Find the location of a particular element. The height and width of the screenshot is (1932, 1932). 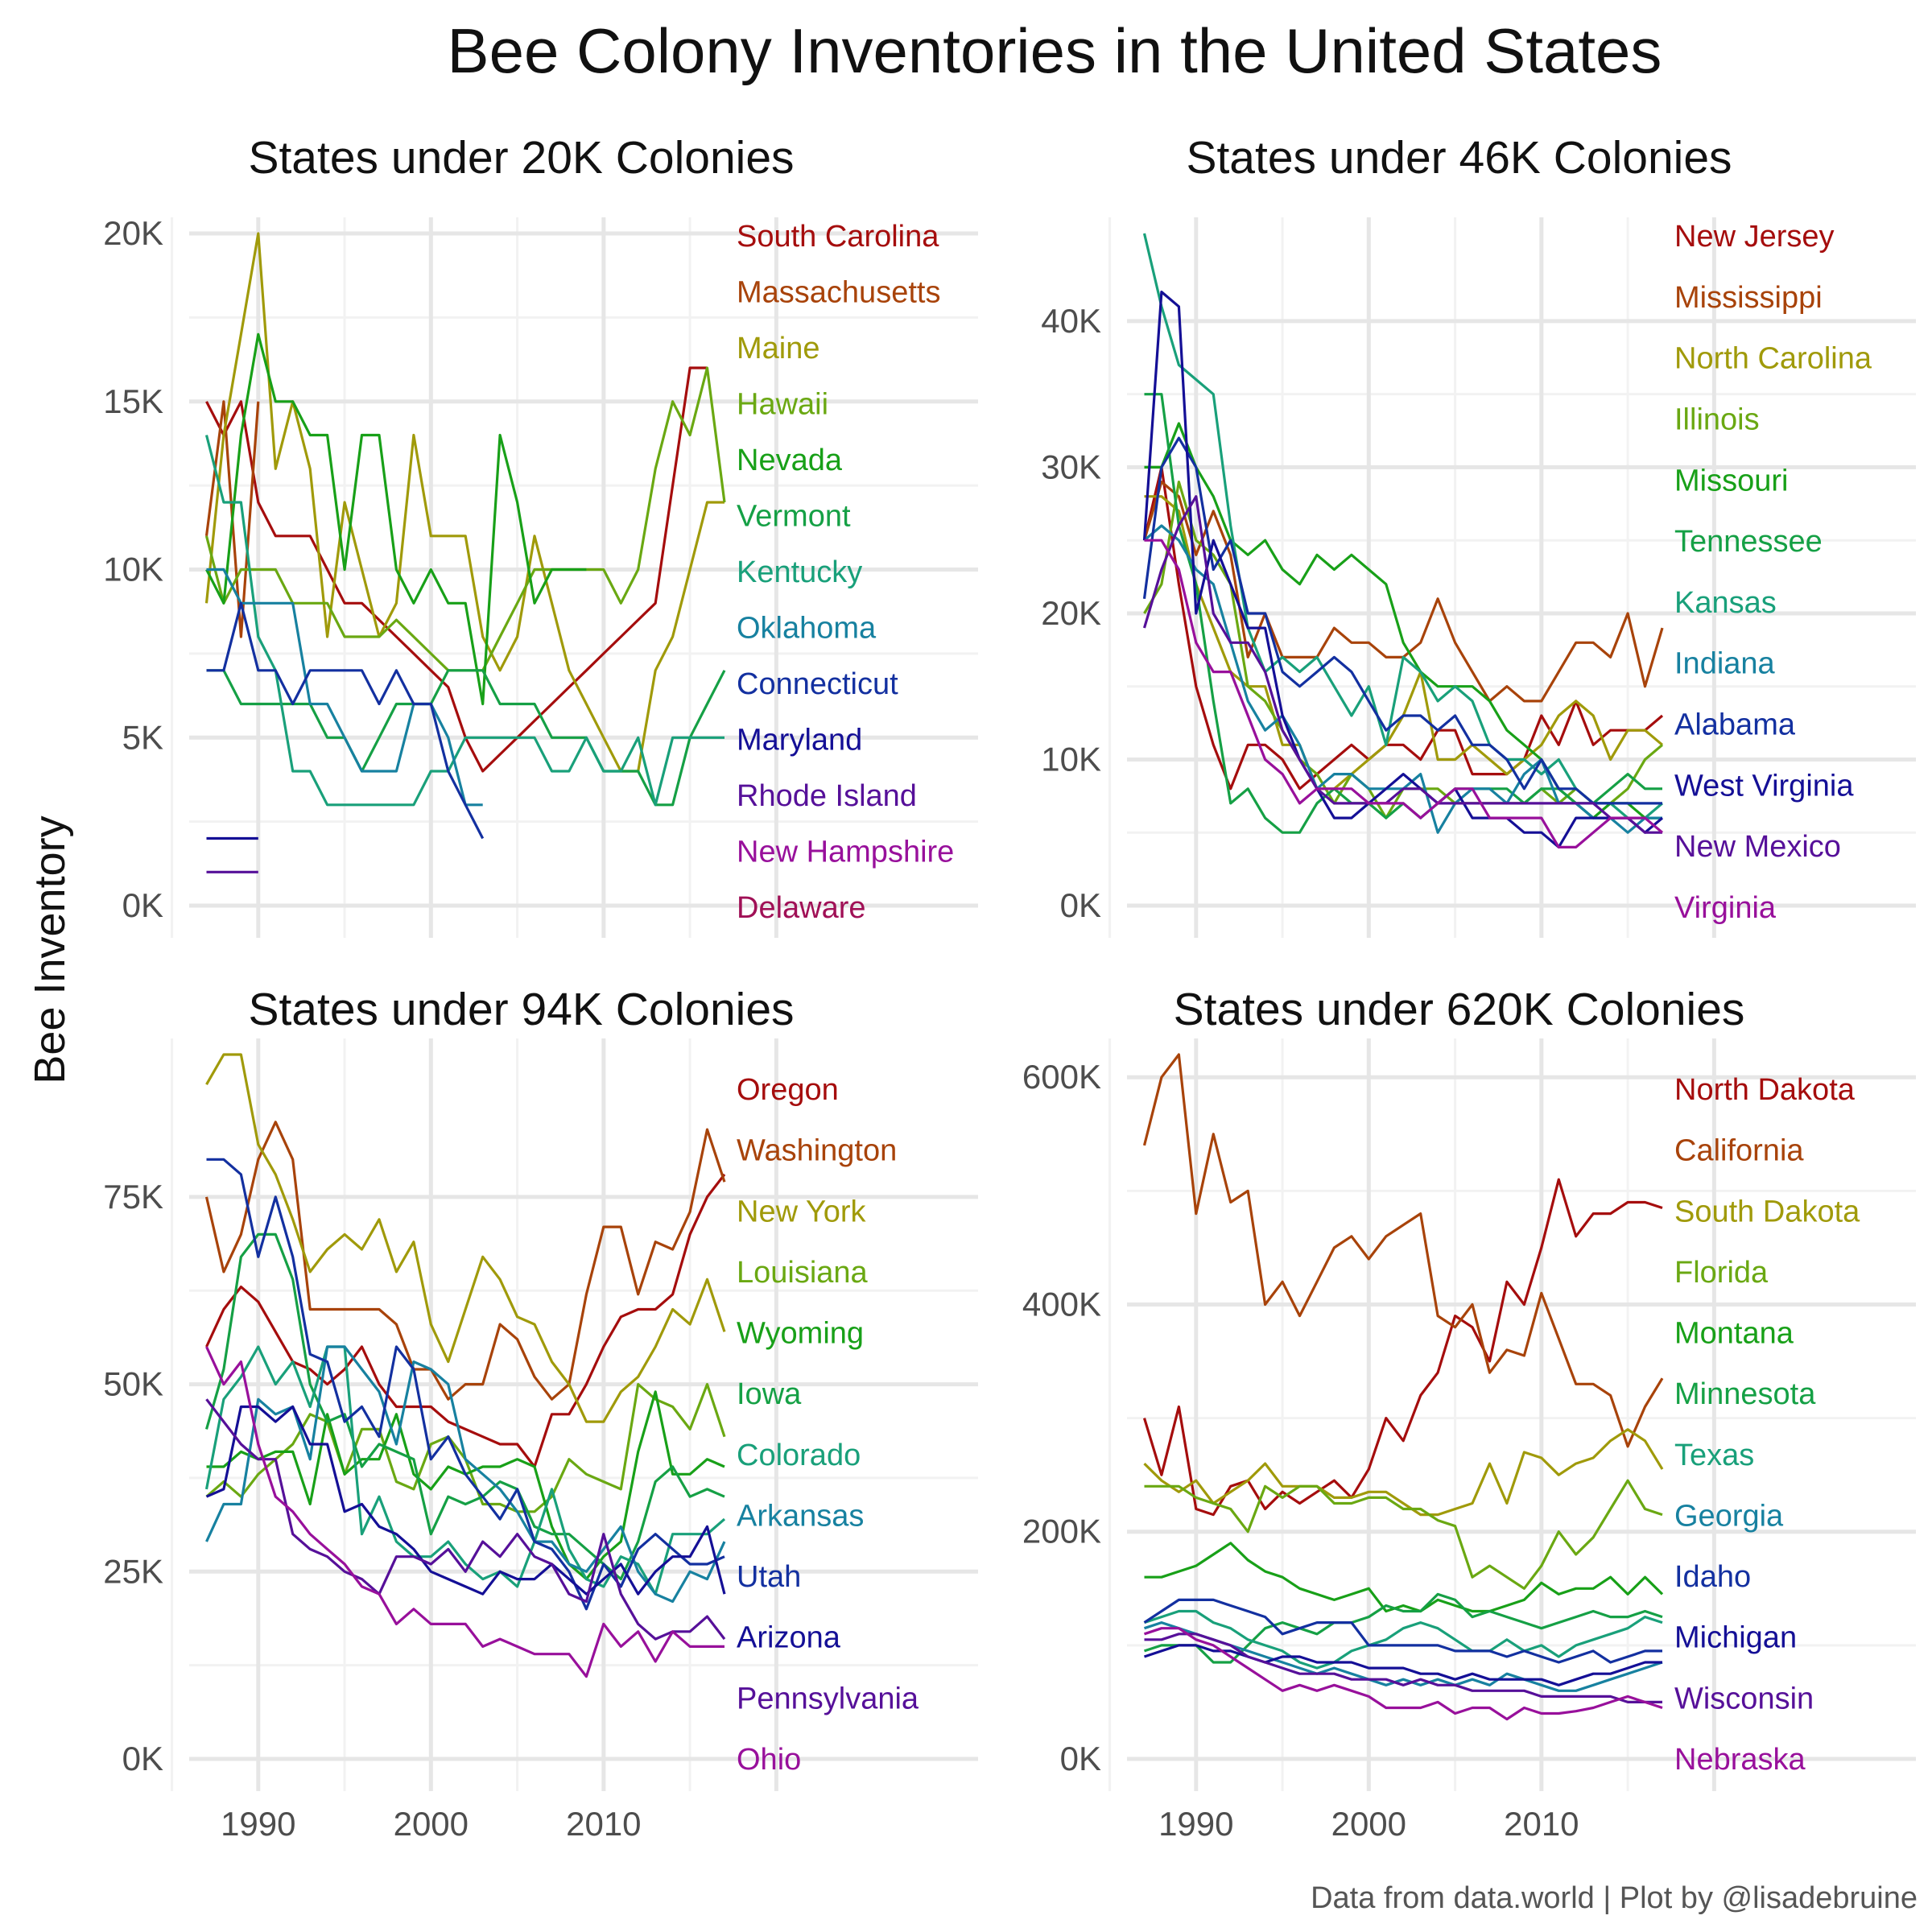

legend-label: Pennsylvania is located at coordinates (828, 1698).